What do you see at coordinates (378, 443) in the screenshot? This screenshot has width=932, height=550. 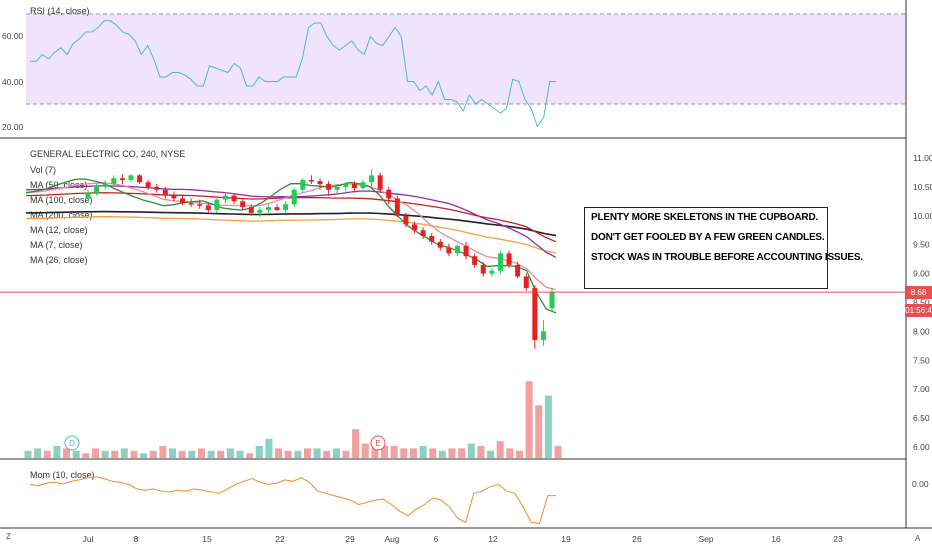 I see `event-marker-e: E` at bounding box center [378, 443].